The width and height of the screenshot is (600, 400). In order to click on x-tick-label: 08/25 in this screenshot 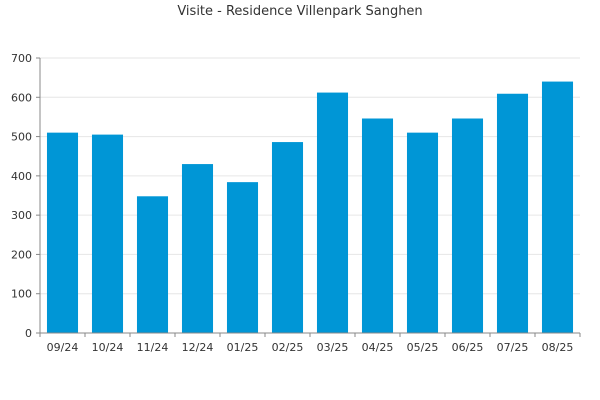, I will do `click(558, 347)`.